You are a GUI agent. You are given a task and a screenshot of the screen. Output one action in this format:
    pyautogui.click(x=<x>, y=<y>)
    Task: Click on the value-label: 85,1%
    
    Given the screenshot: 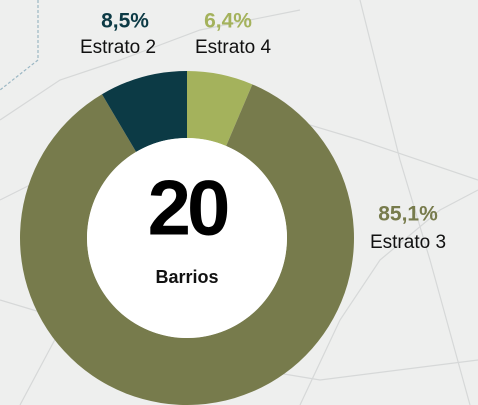 What is the action you would take?
    pyautogui.click(x=408, y=214)
    